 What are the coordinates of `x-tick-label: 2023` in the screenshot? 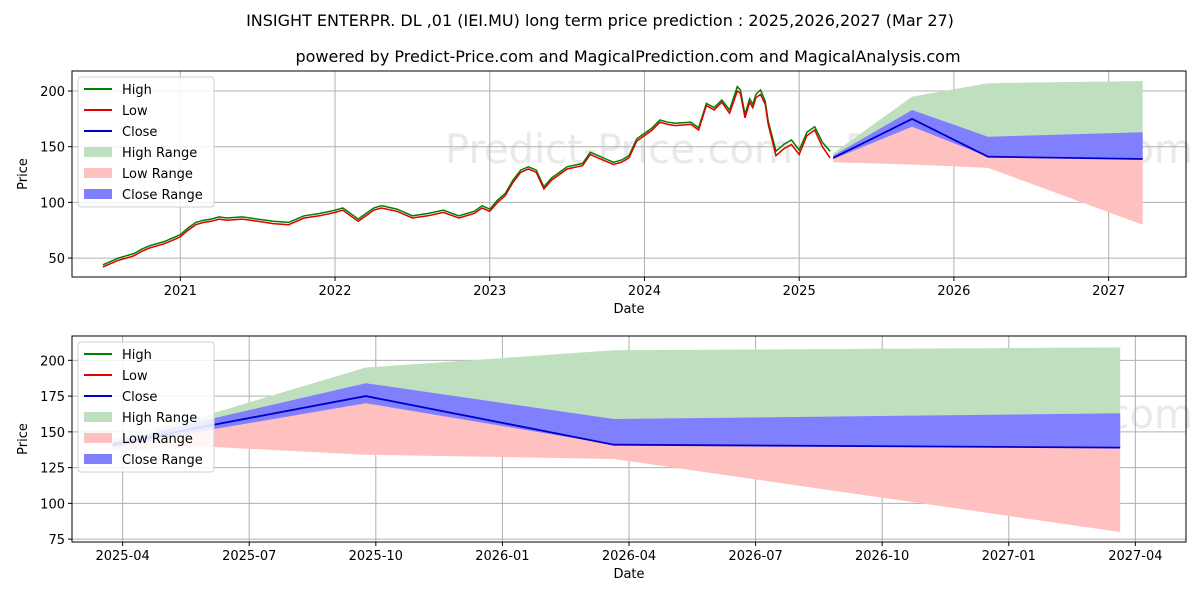 It's located at (489, 291).